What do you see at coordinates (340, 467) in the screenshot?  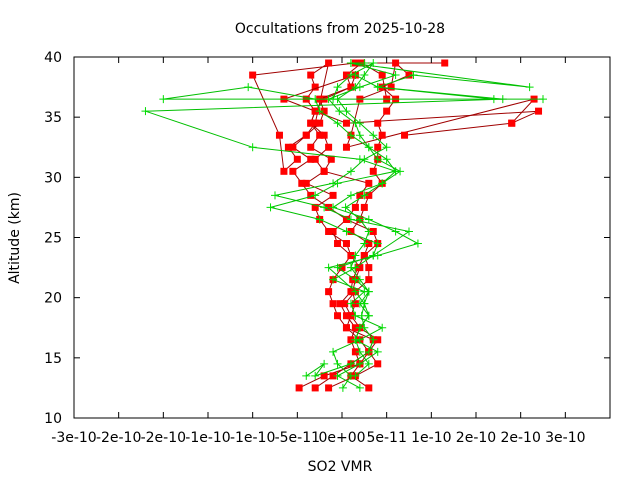 I see `x-axis-label: SO2 VMR` at bounding box center [340, 467].